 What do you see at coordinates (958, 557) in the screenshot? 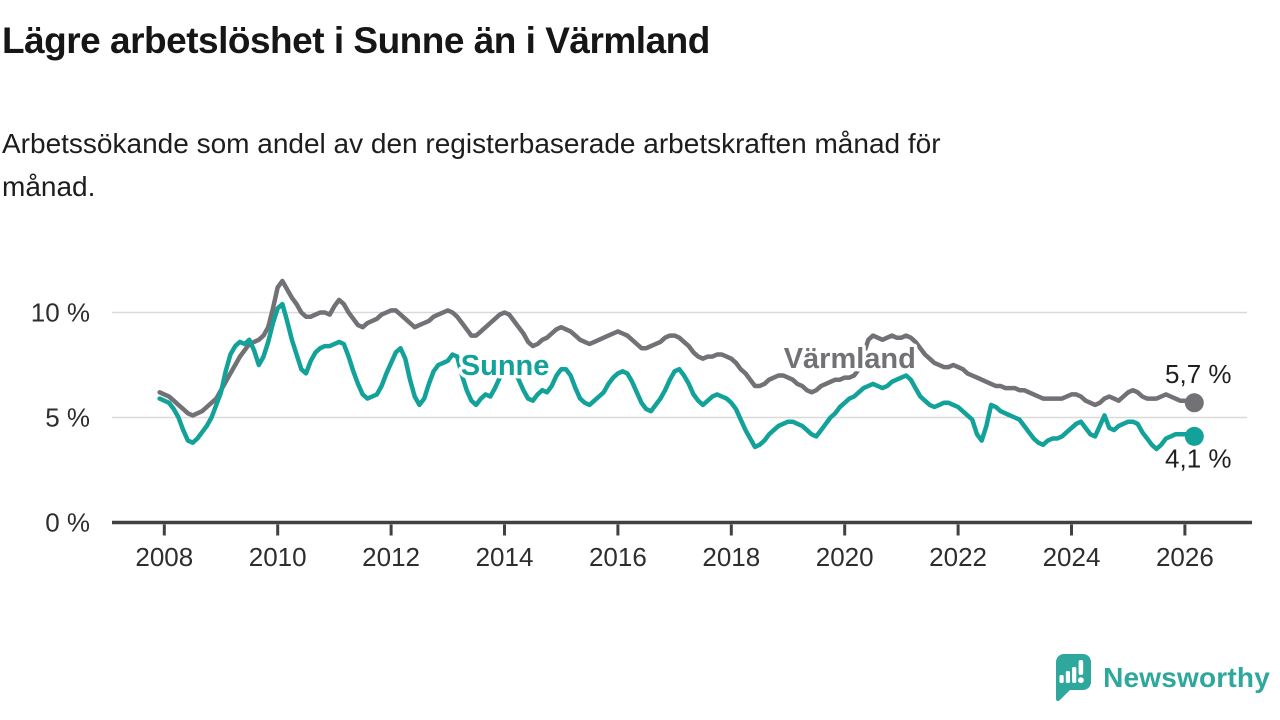
I see `x-axis-tick-label: 2022` at bounding box center [958, 557].